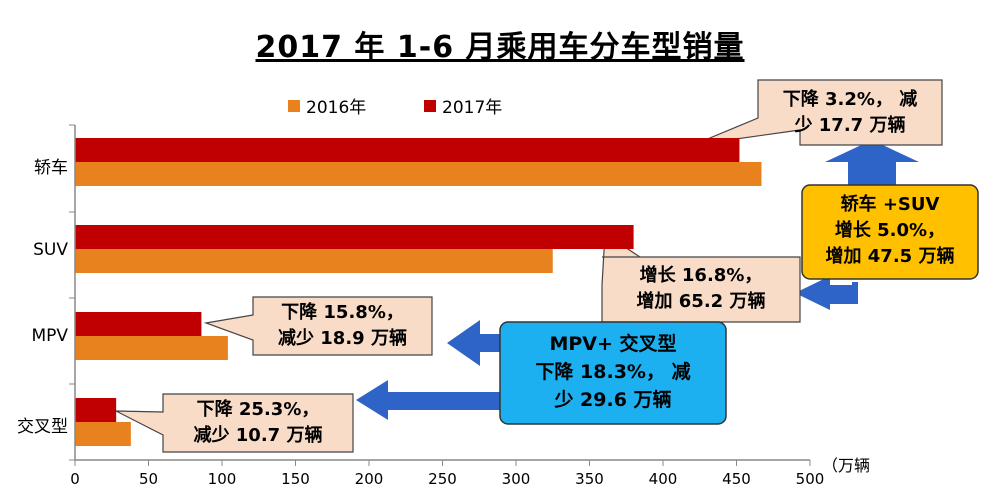  I want to click on callout-suv-line2: 增加 65.2 万辆, so click(701, 301).